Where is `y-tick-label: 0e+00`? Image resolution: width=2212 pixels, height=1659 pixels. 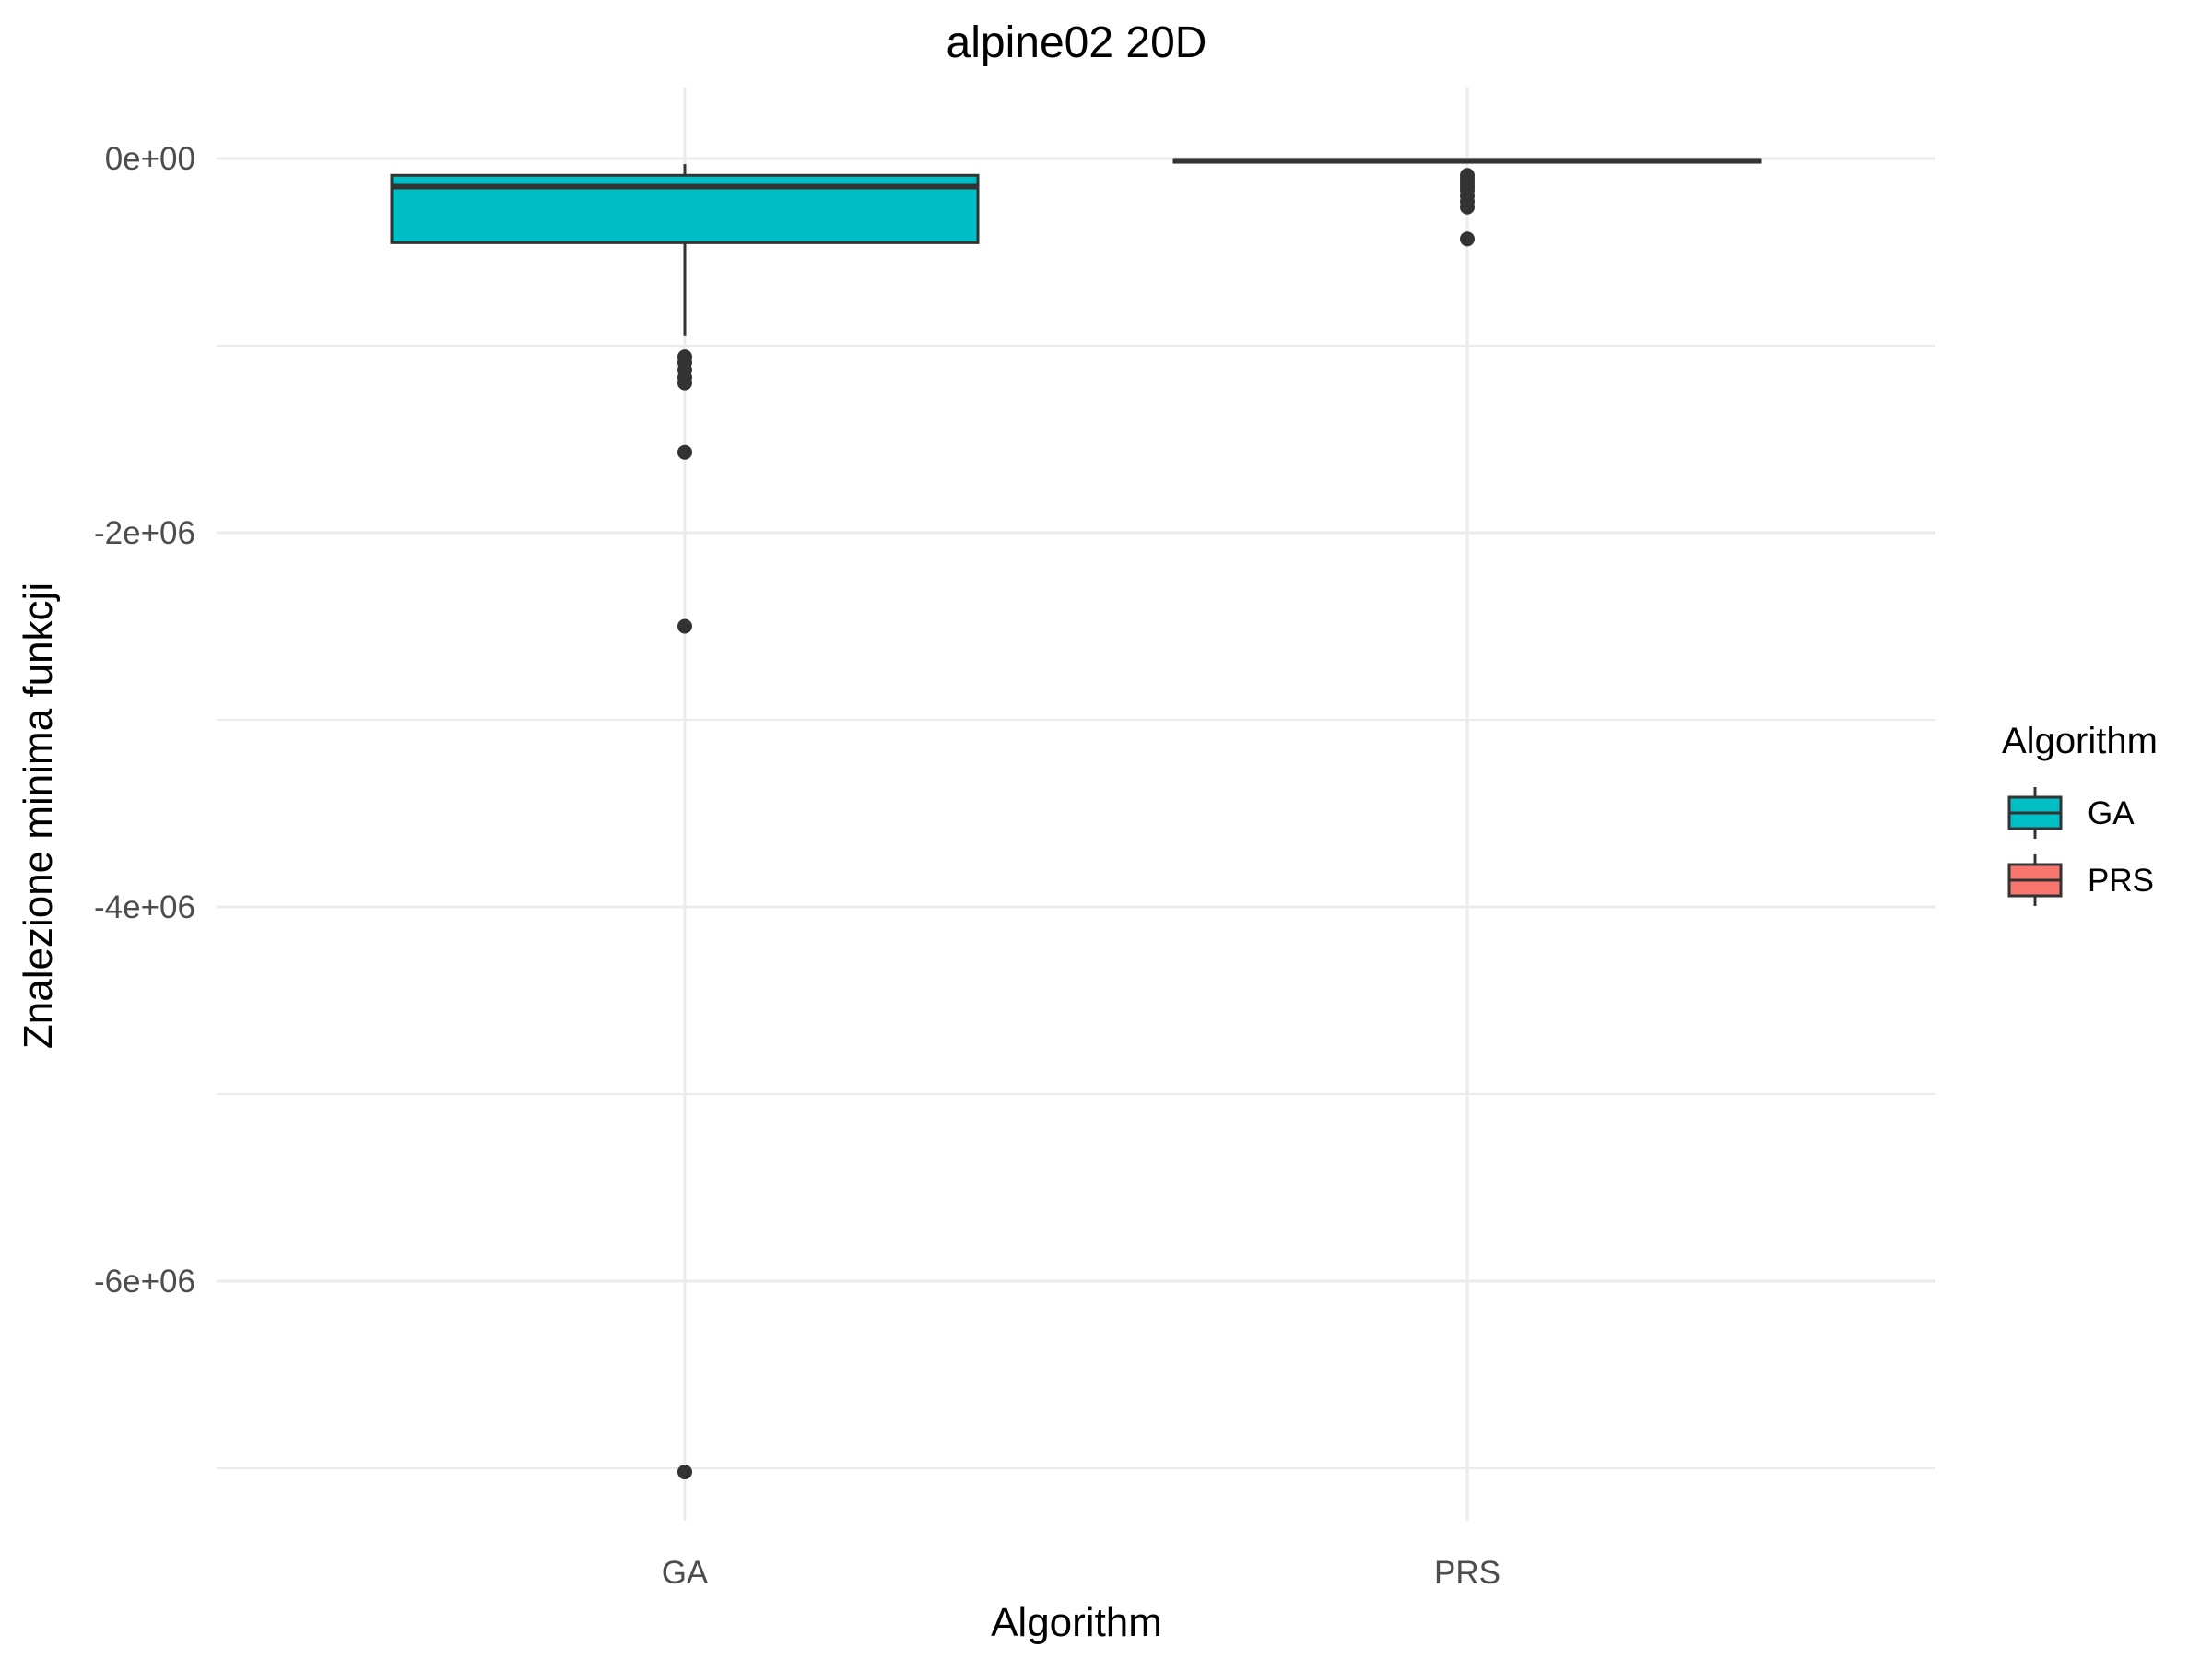
y-tick-label: 0e+00 is located at coordinates (150, 159).